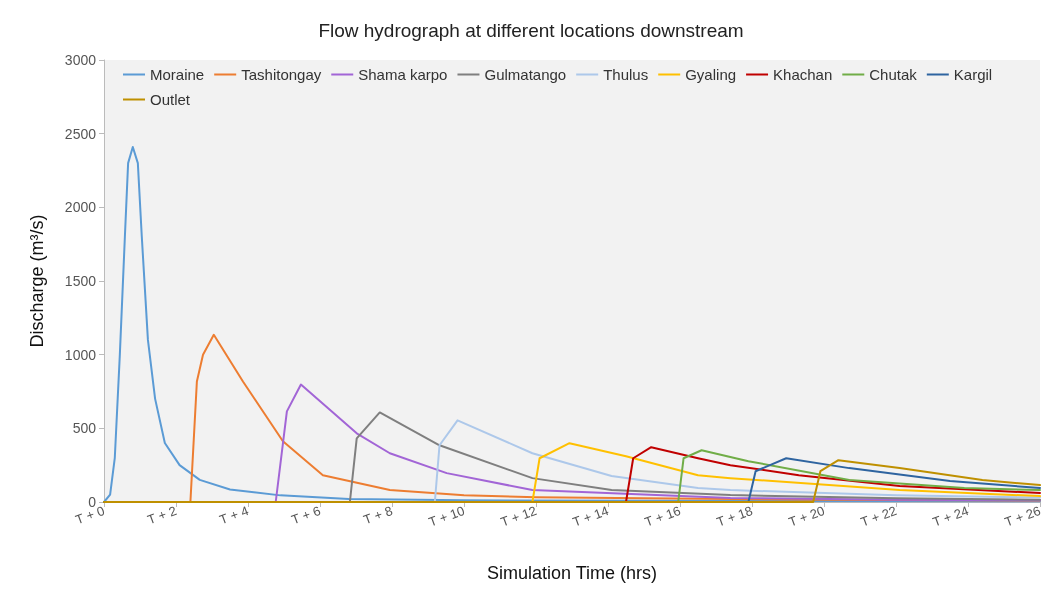 The height and width of the screenshot is (595, 1062). I want to click on legend-label: Outlet, so click(170, 99).